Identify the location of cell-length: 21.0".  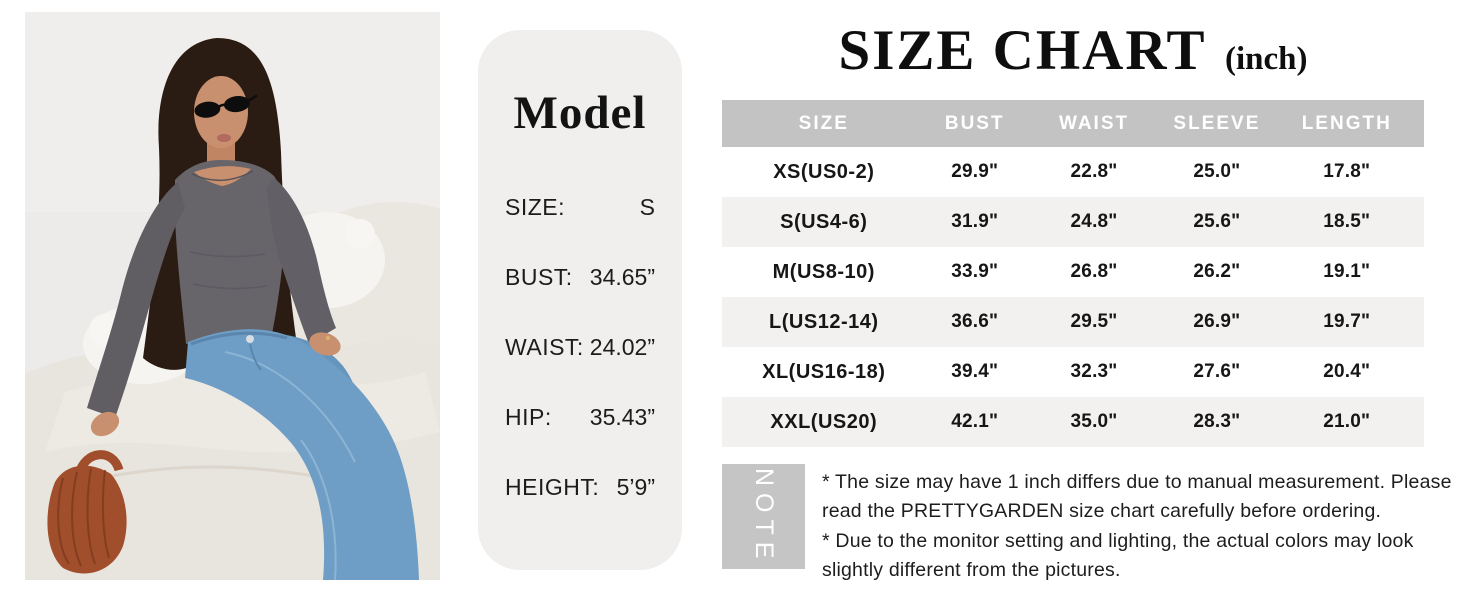
(1347, 421).